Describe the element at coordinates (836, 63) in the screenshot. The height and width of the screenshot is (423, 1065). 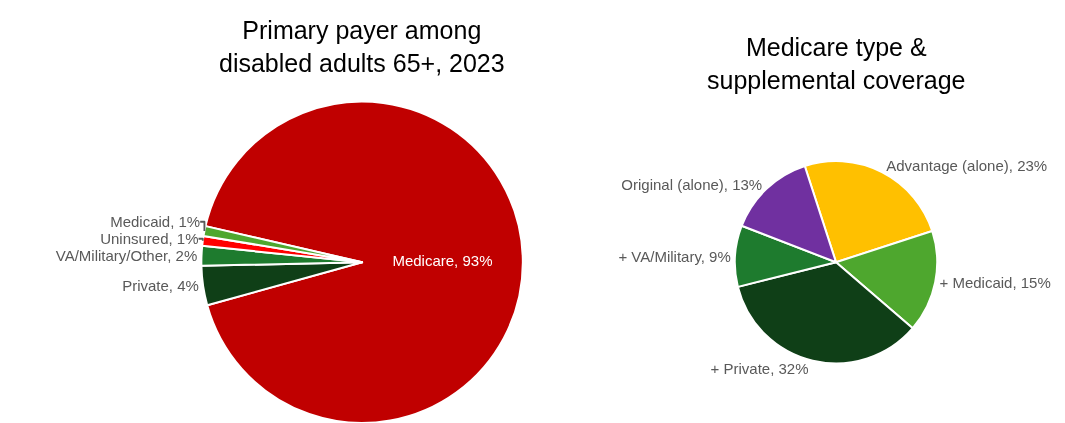
I see `chart-title: Medicare type & supplemental coverage` at that location.